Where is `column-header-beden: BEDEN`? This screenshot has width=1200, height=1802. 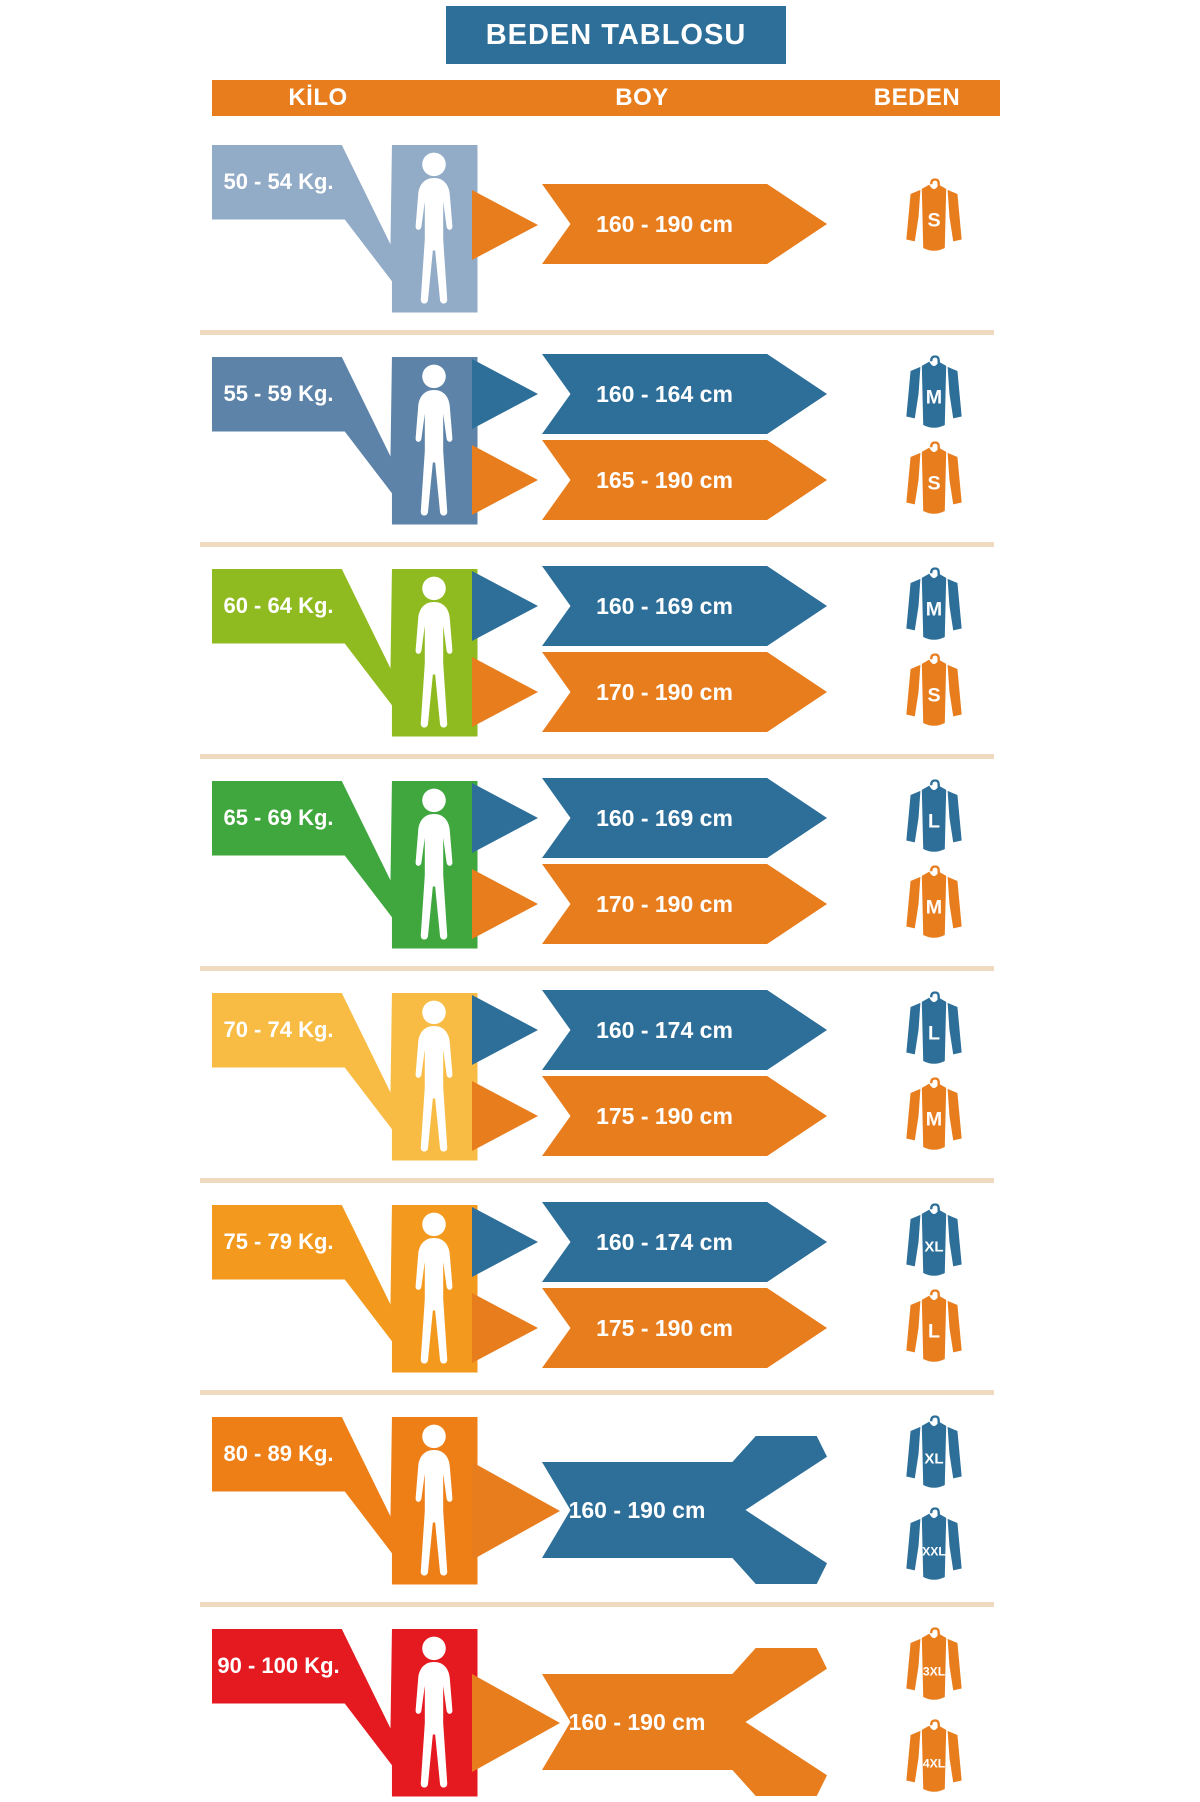
column-header-beden: BEDEN is located at coordinates (917, 97).